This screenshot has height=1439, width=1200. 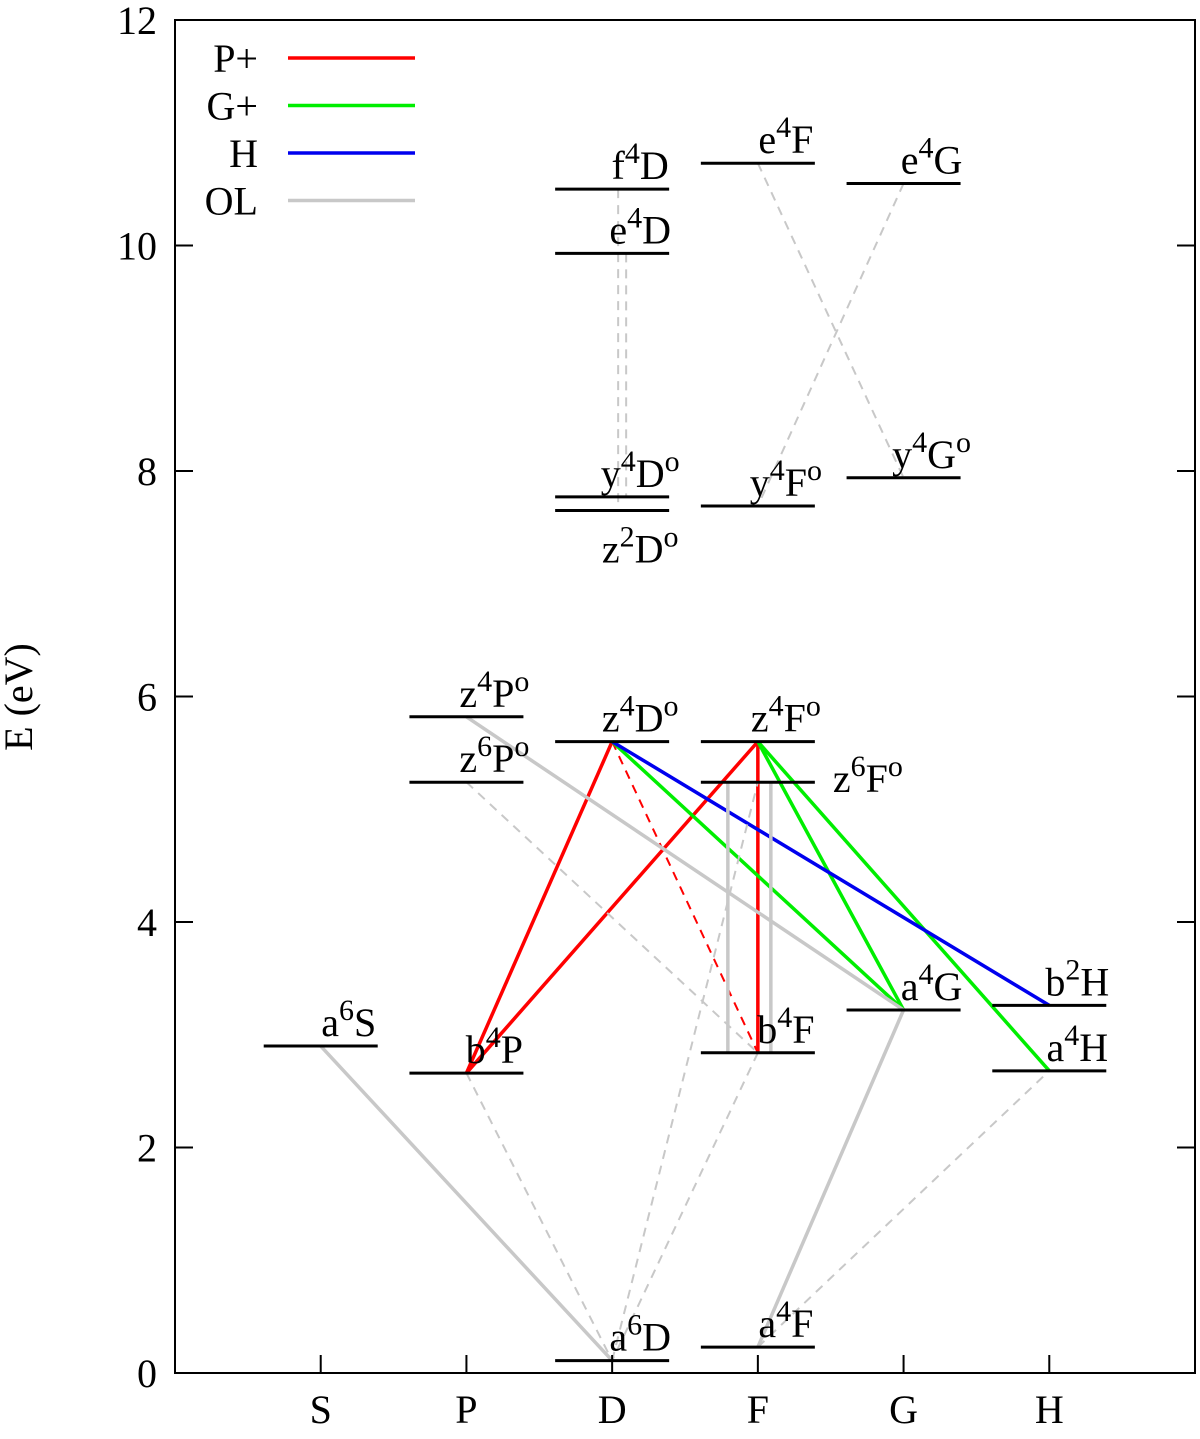 I want to click on level-label: a4F, so click(x=785, y=1320).